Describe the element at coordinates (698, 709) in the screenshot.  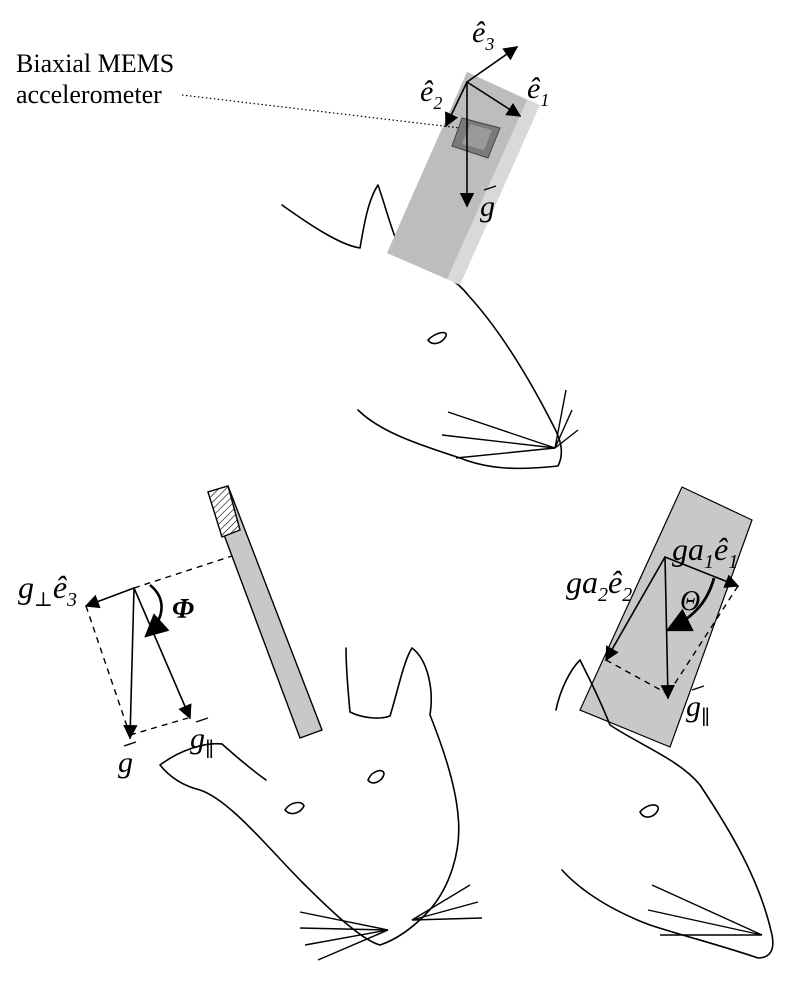
I see `right-g-parallel-label: g∥` at that location.